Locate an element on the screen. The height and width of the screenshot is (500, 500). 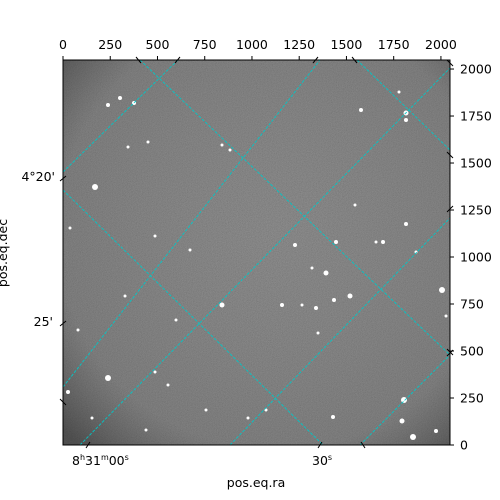
top-tick-label-500: 500 is located at coordinates (158, 44).